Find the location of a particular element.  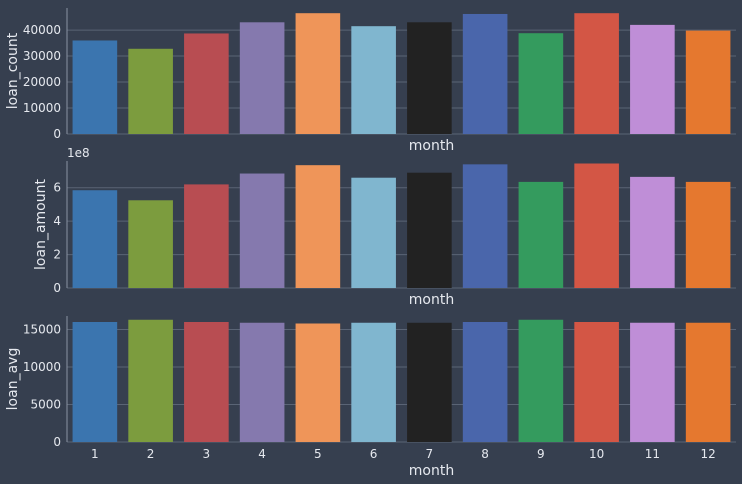

panel-3-ytick-label: 10000 is located at coordinates (42, 367).